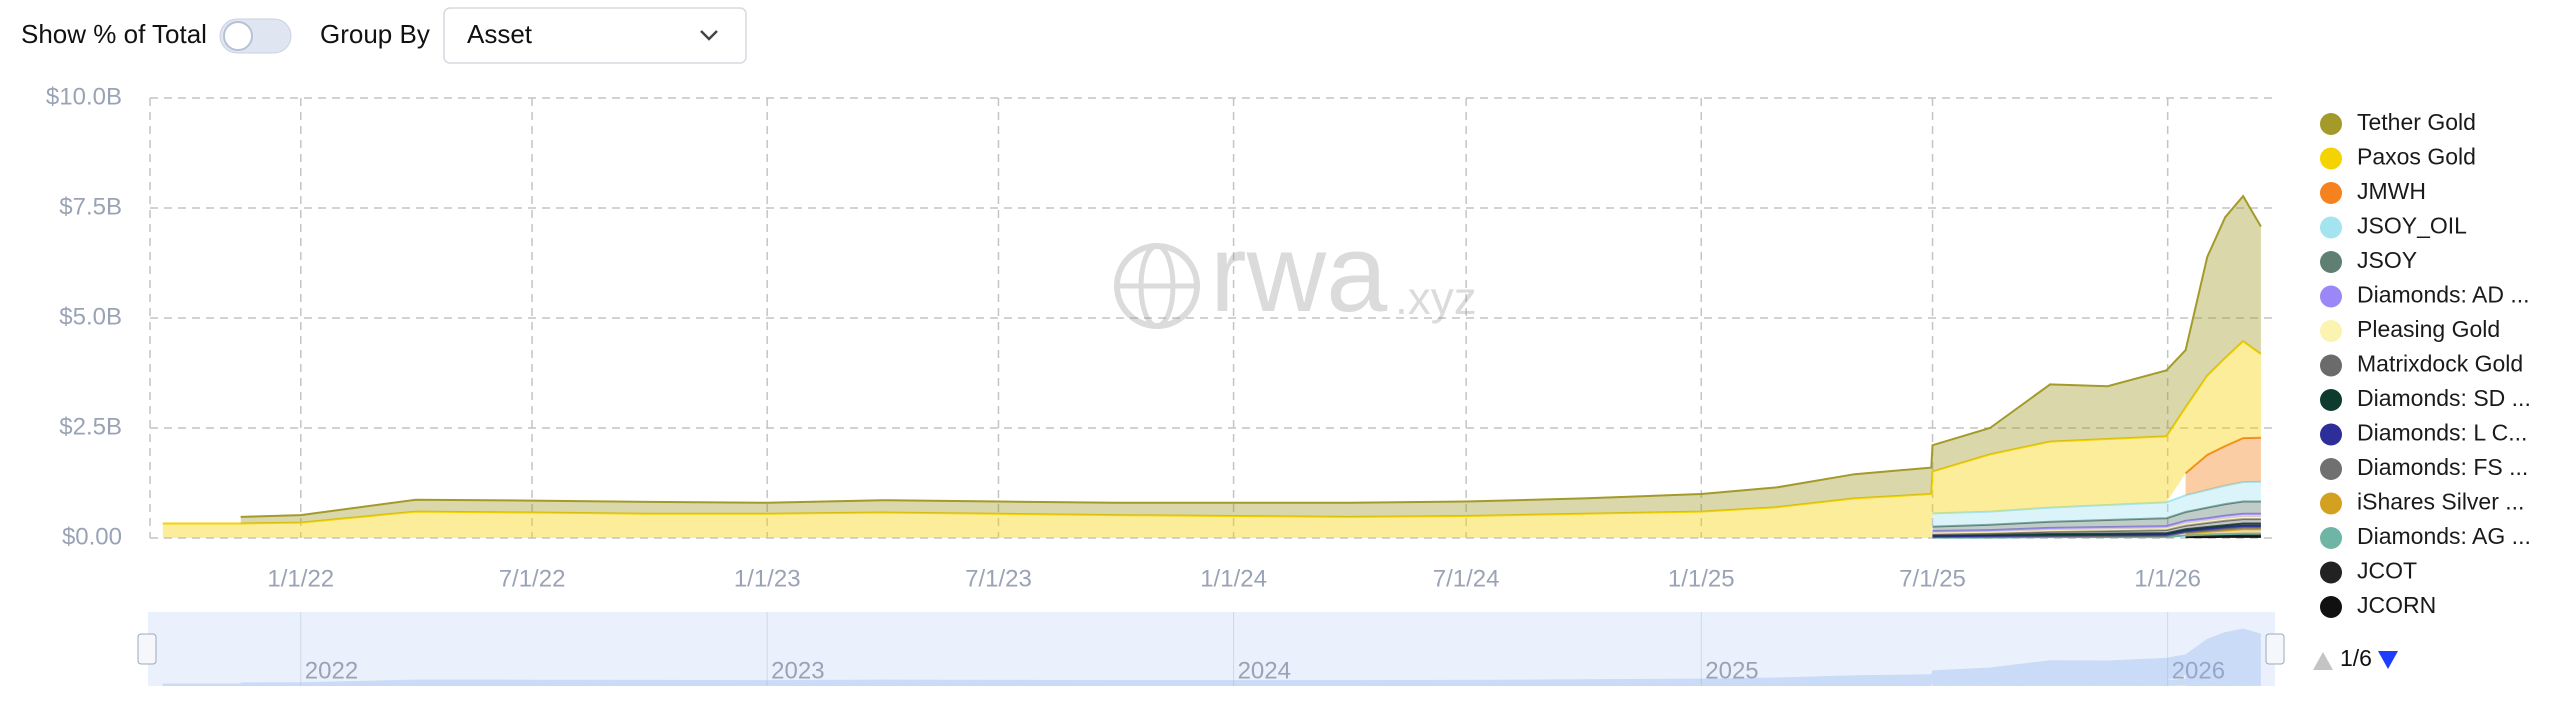  I want to click on y-tick-label: $7.5B, so click(90, 206).